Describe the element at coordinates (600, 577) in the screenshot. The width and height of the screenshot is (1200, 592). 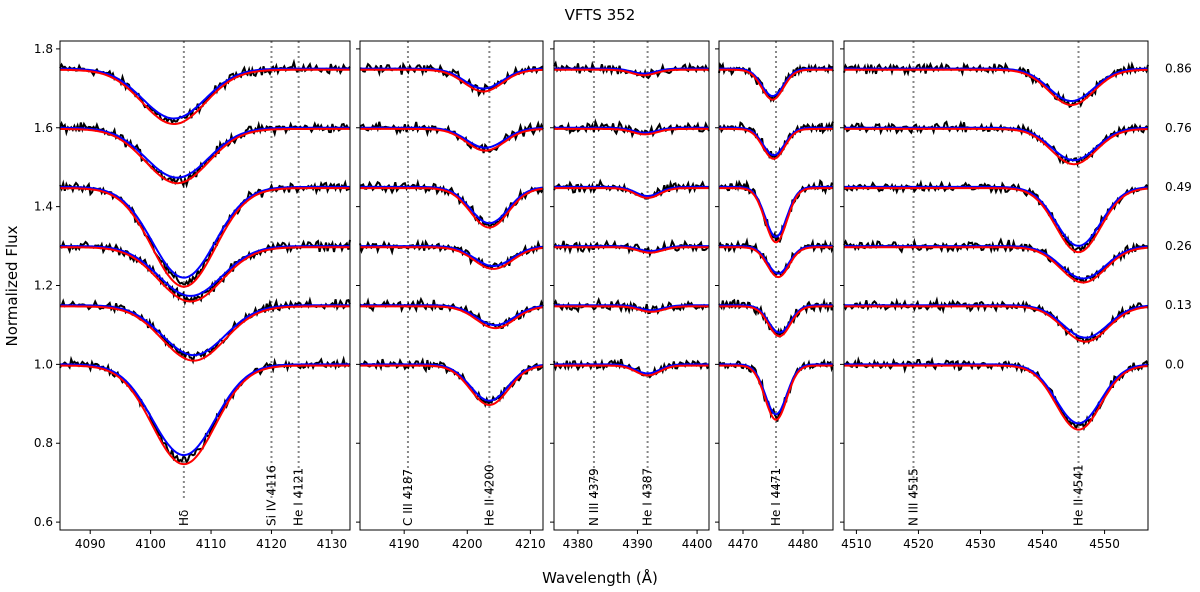
I see `x-axis-title: Wavelength (Å)` at that location.